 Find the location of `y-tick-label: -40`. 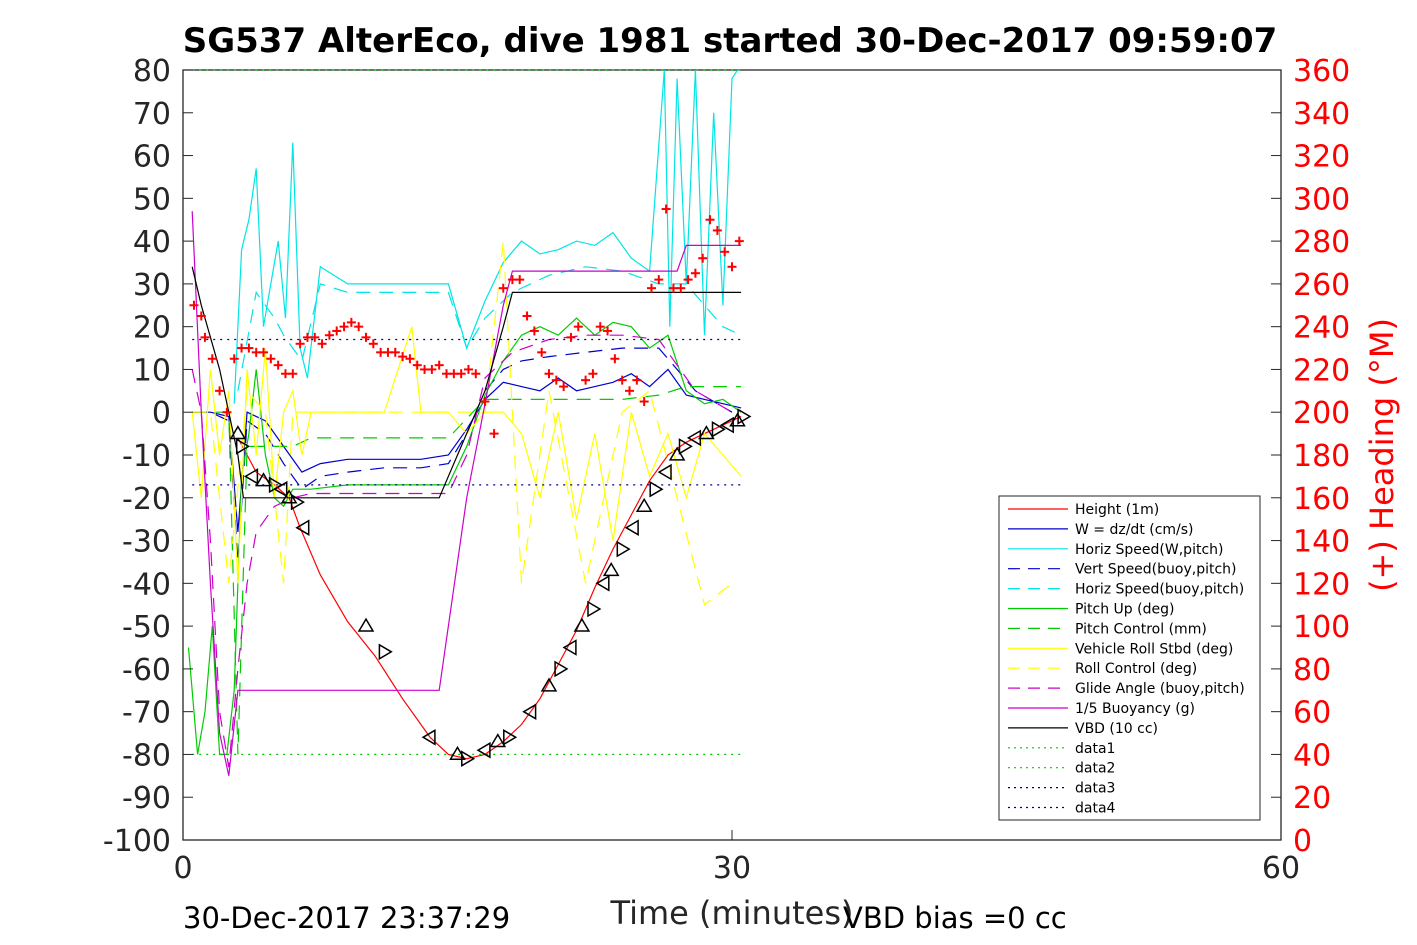

y-tick-label: -40 is located at coordinates (146, 584).